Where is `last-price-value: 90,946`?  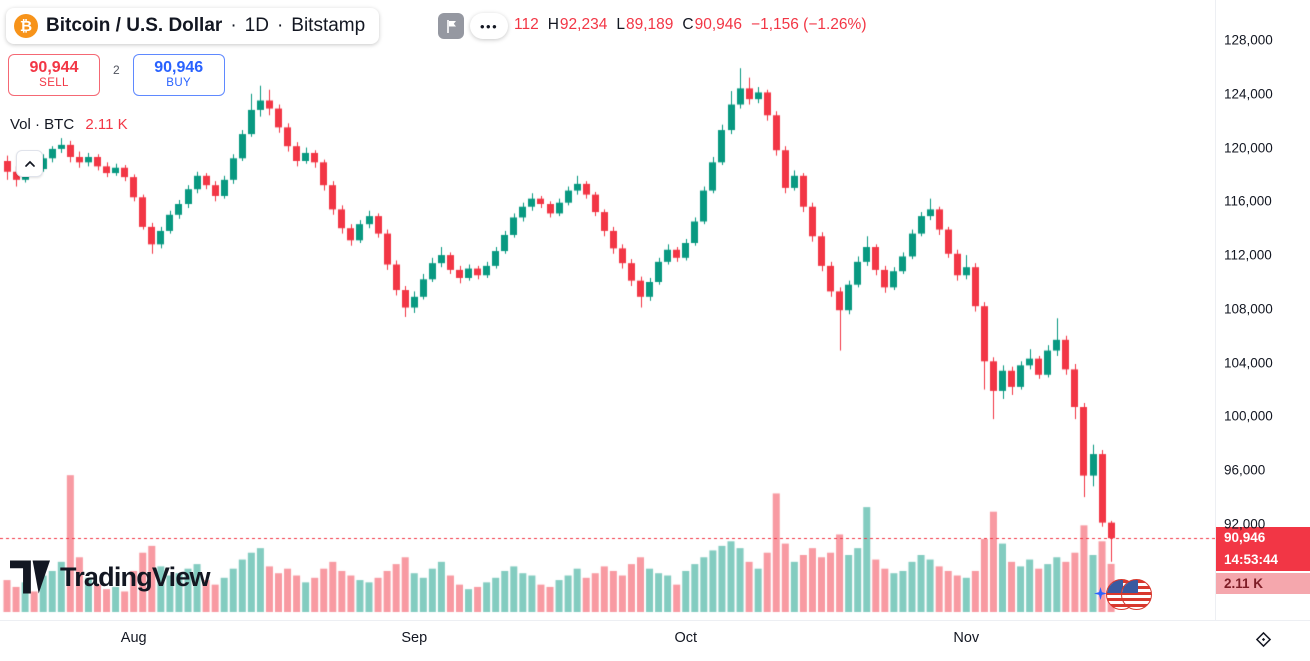
last-price-value: 90,946 is located at coordinates (1245, 538).